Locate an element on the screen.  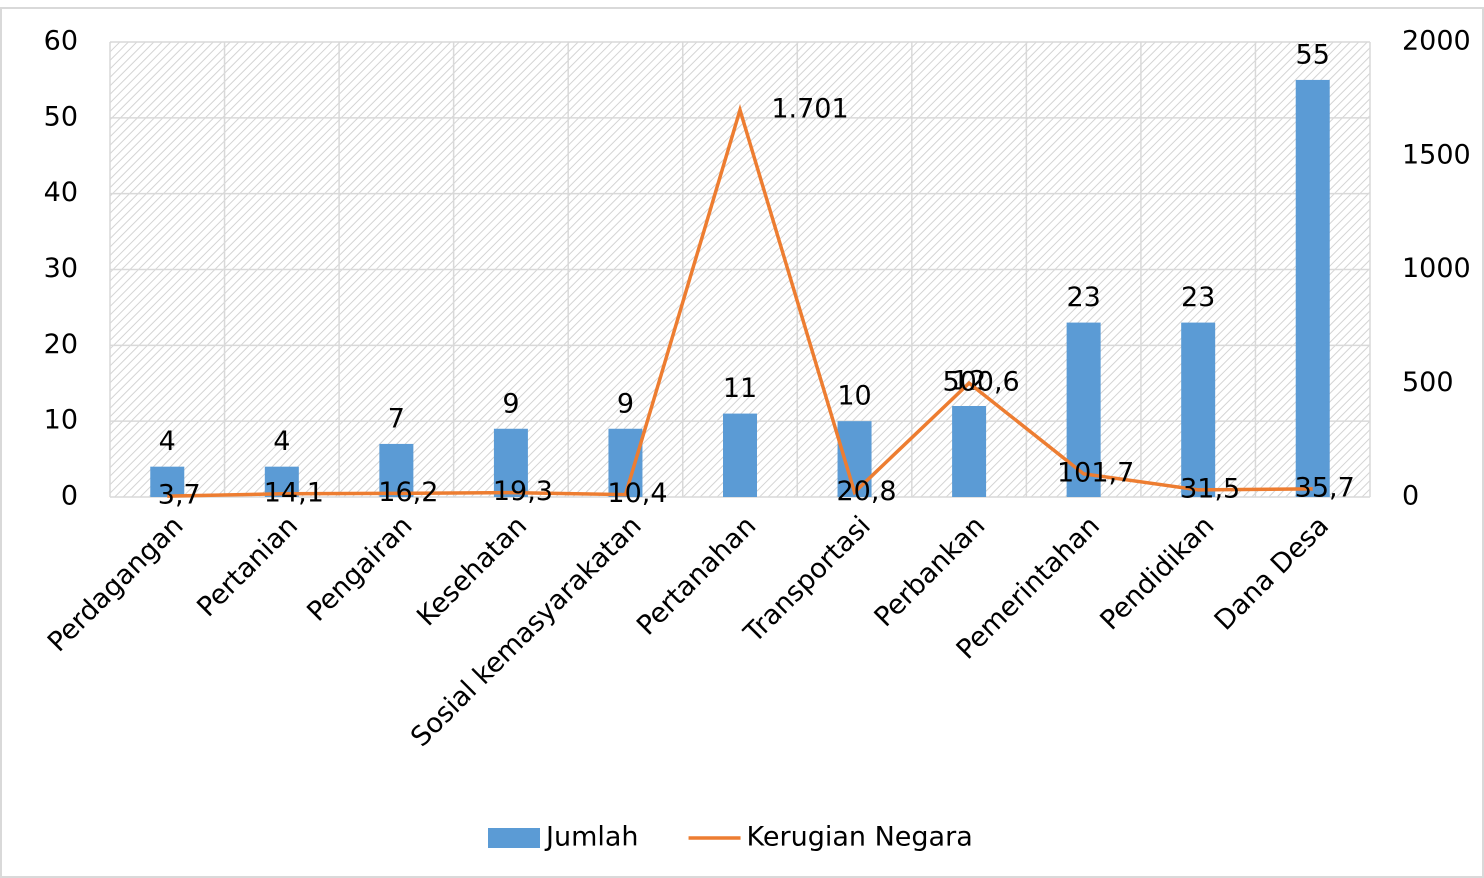
bar-value-label: 10 is located at coordinates (854, 396).